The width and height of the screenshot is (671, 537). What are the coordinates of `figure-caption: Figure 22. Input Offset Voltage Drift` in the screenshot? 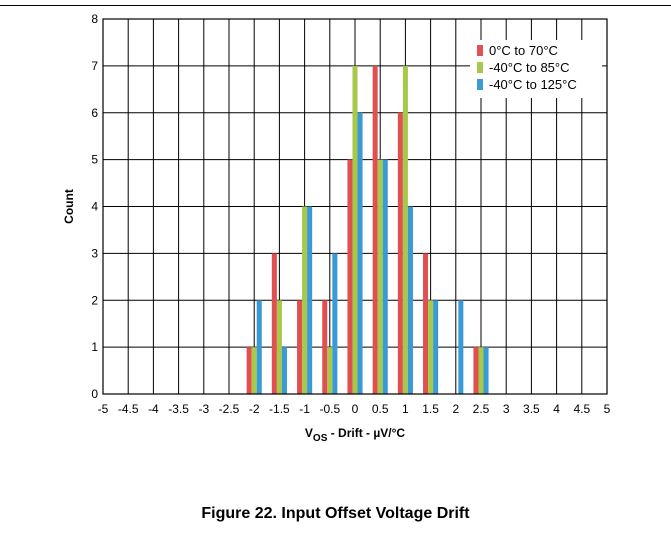 It's located at (335, 513).